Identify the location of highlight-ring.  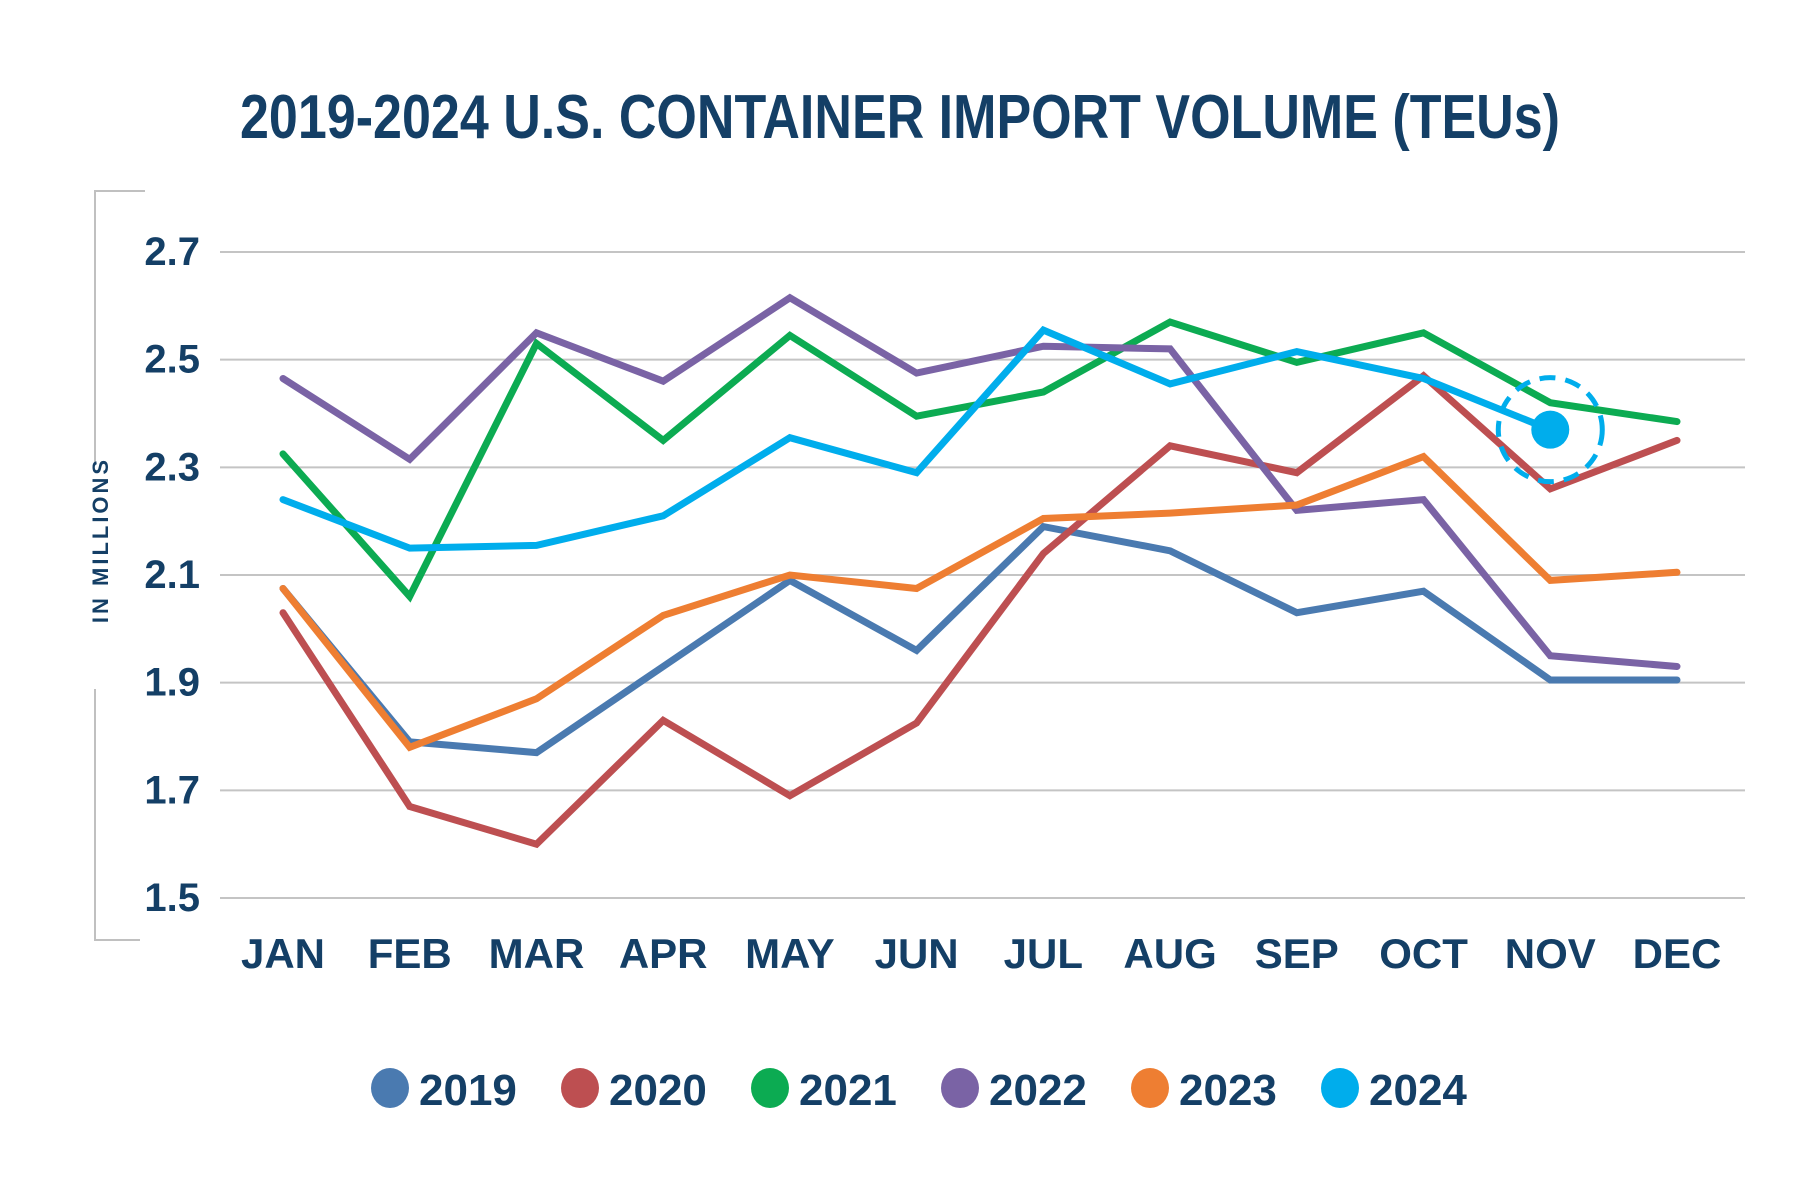
(1550, 430).